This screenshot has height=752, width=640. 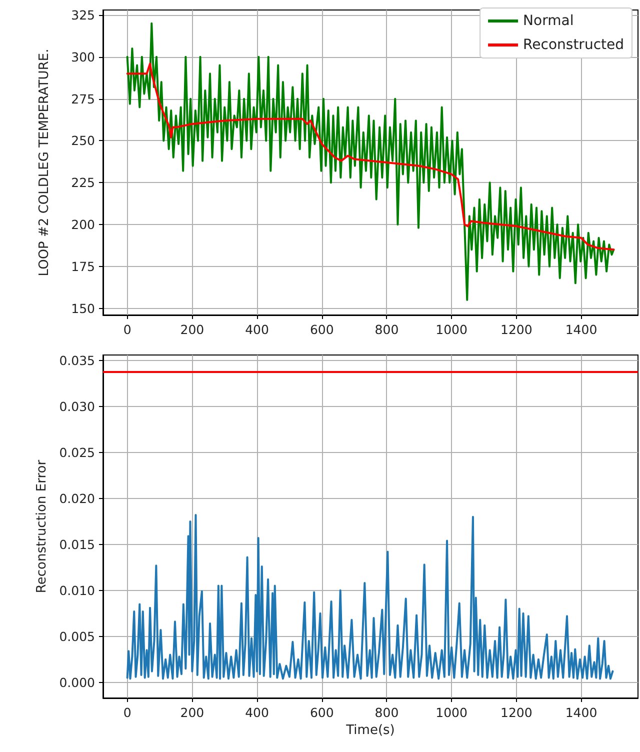 What do you see at coordinates (573, 45) in the screenshot?
I see `legend-label: Reconstructed` at bounding box center [573, 45].